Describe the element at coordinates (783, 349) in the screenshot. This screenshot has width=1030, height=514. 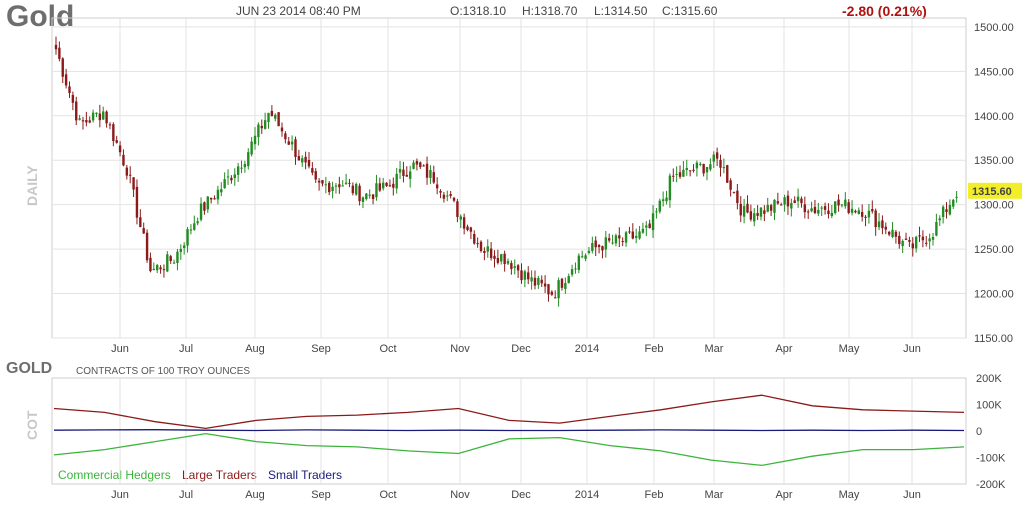
I see `price-x-tick-label: Apr` at that location.